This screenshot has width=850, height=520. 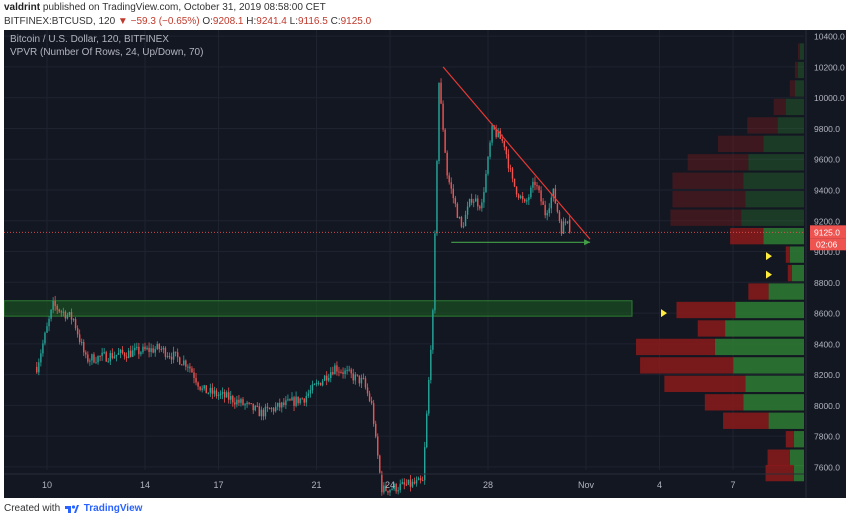 I want to click on change-value: −59.3 (−0.65%), so click(x=165, y=21).